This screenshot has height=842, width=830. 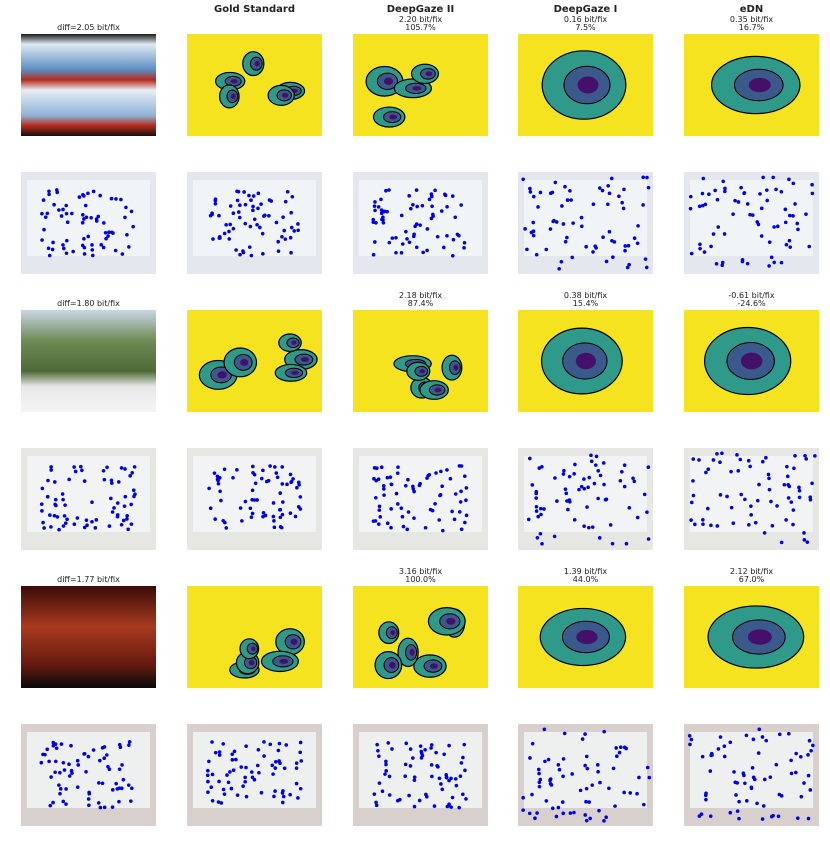 What do you see at coordinates (88, 303) in the screenshot?
I see `diff-label: diff=1.80 bit/fix` at bounding box center [88, 303].